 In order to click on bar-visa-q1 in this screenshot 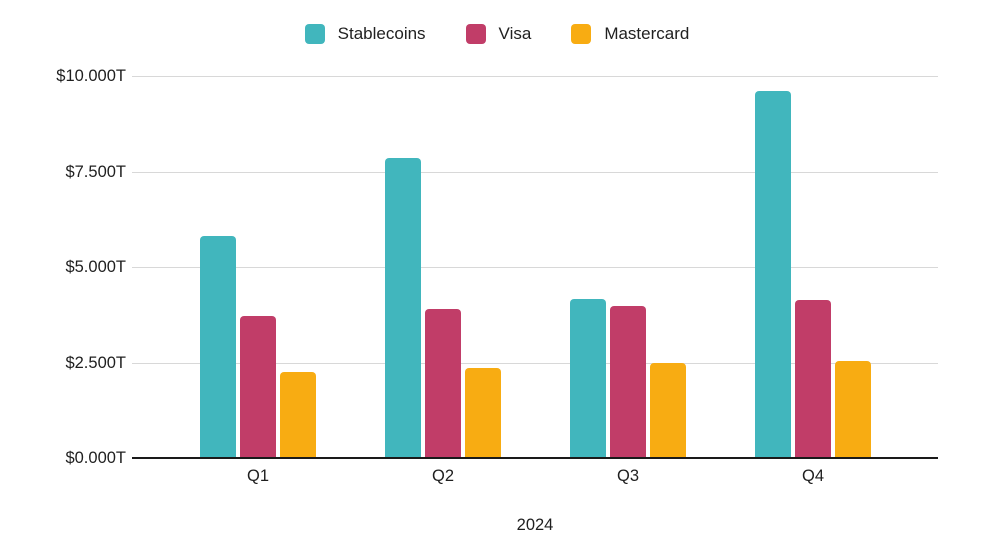, I will do `click(258, 386)`.